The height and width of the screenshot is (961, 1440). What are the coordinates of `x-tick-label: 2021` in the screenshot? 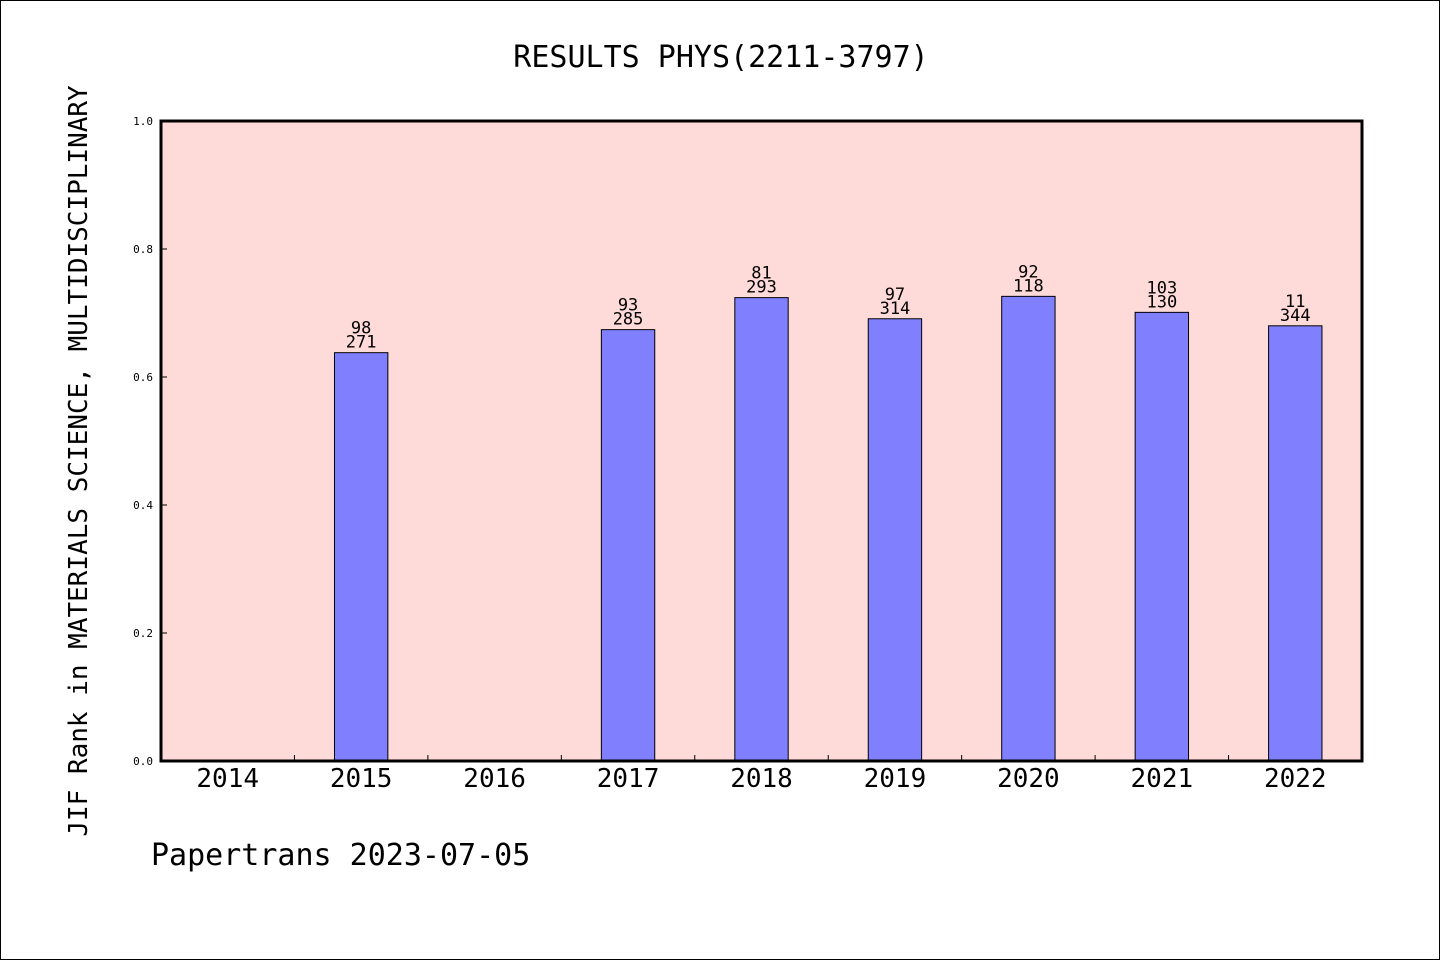 It's located at (1162, 779).